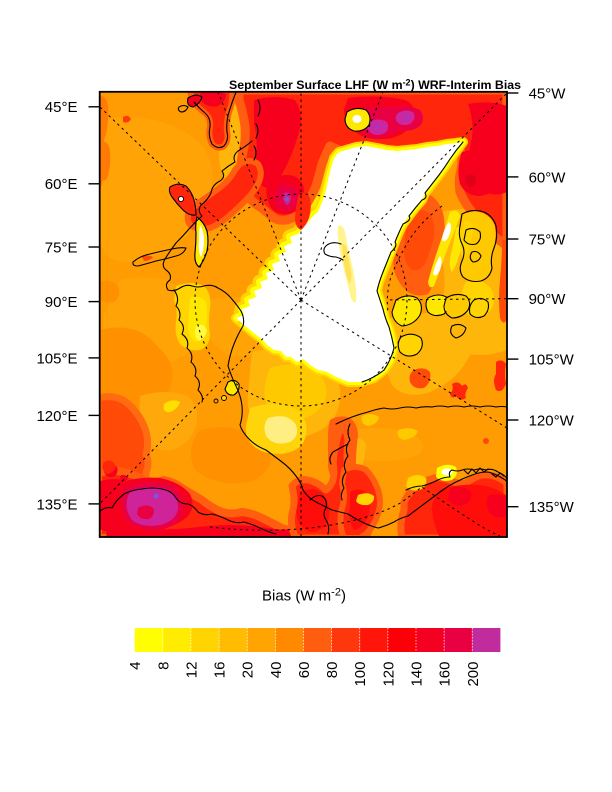 The image size is (612, 792). I want to click on svg-text: 20, so click(248, 670).